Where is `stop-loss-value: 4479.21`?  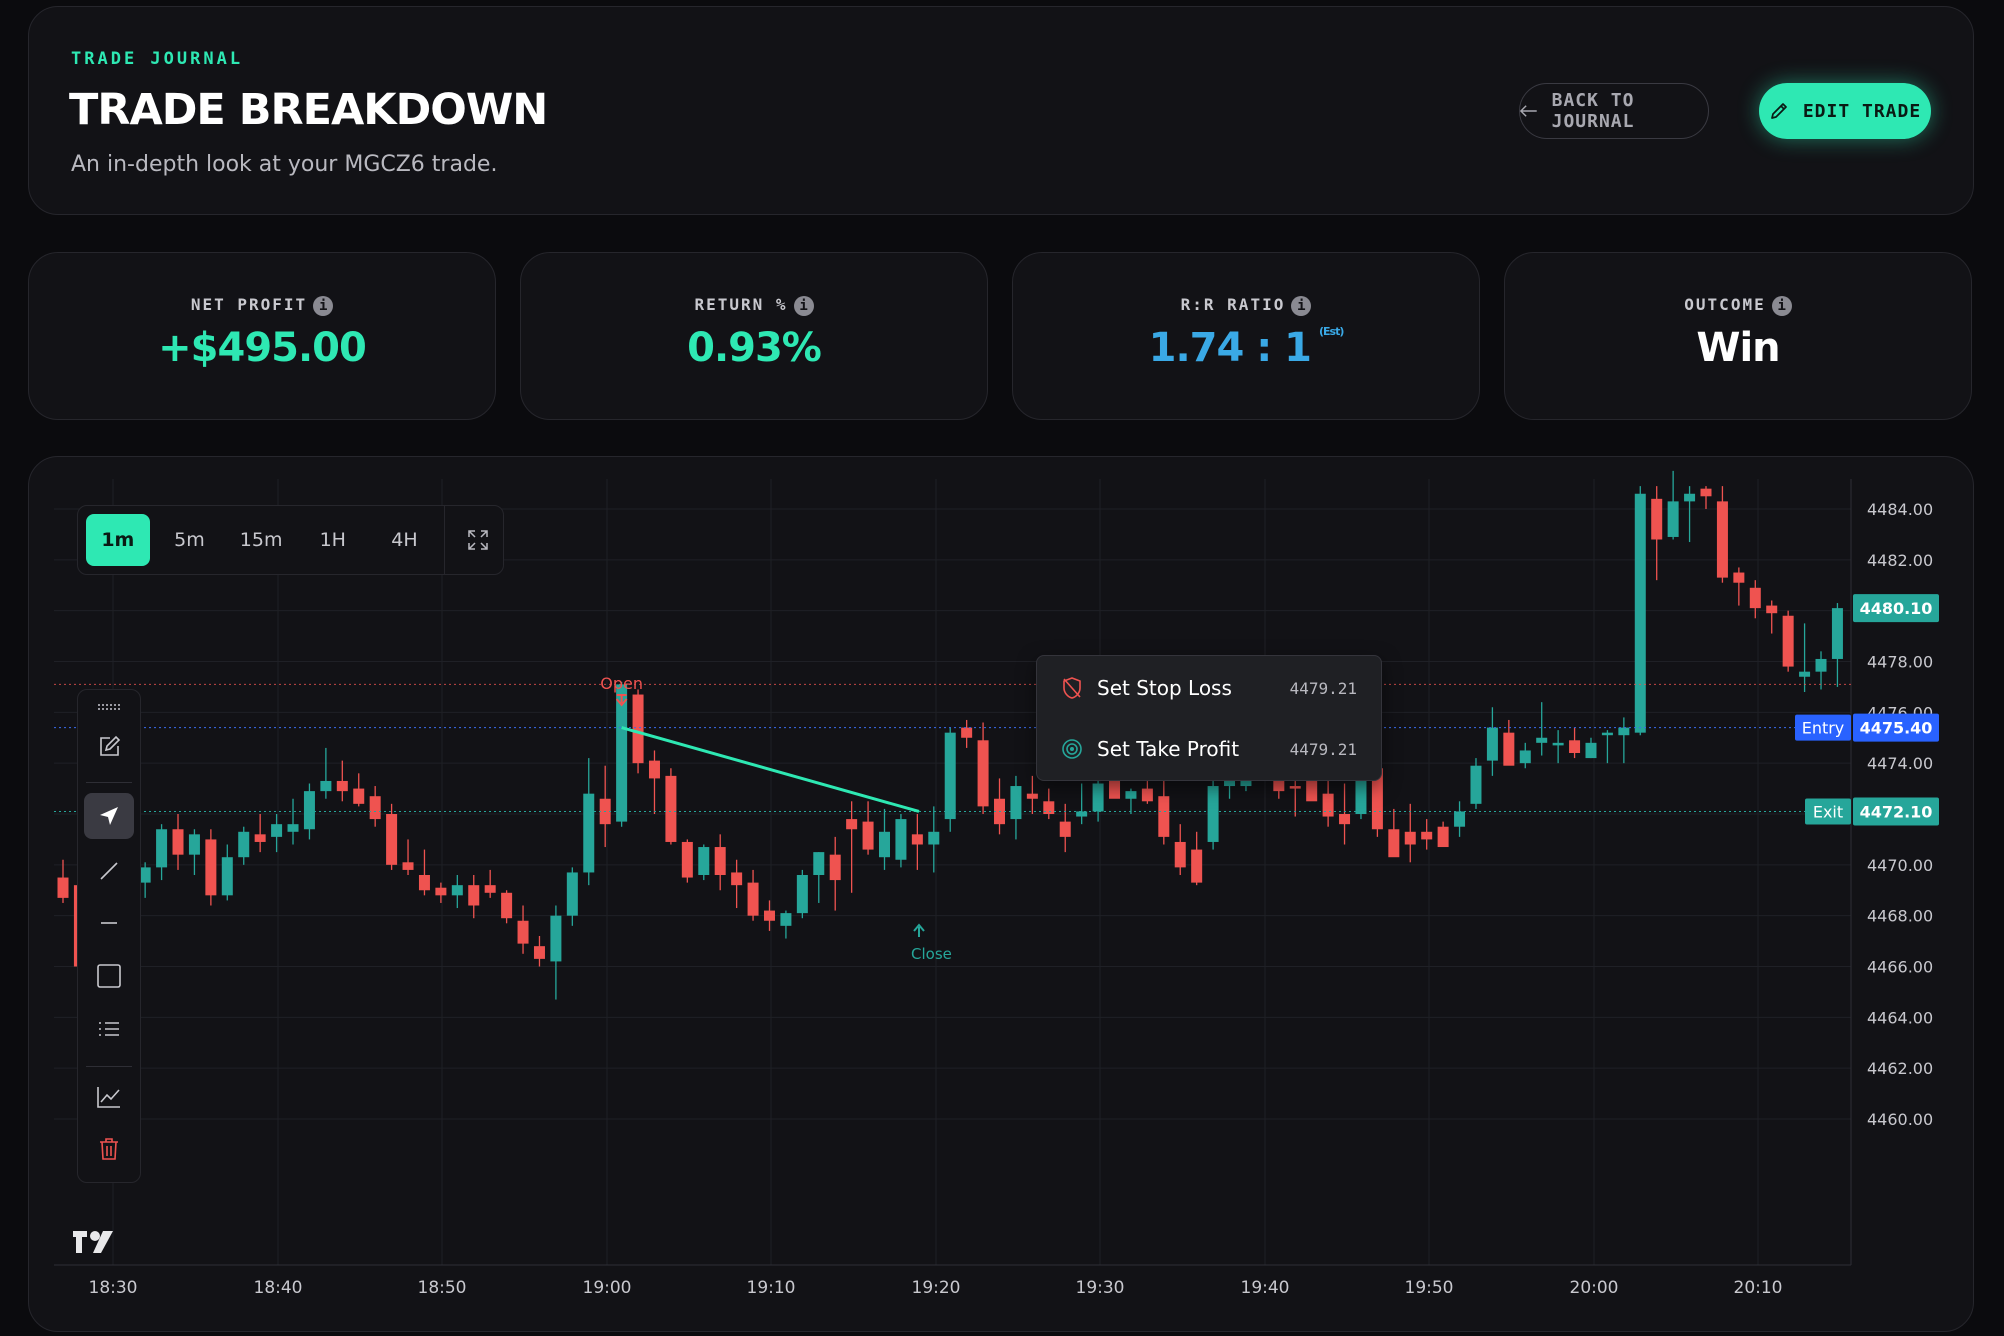
stop-loss-value: 4479.21 is located at coordinates (1323, 688).